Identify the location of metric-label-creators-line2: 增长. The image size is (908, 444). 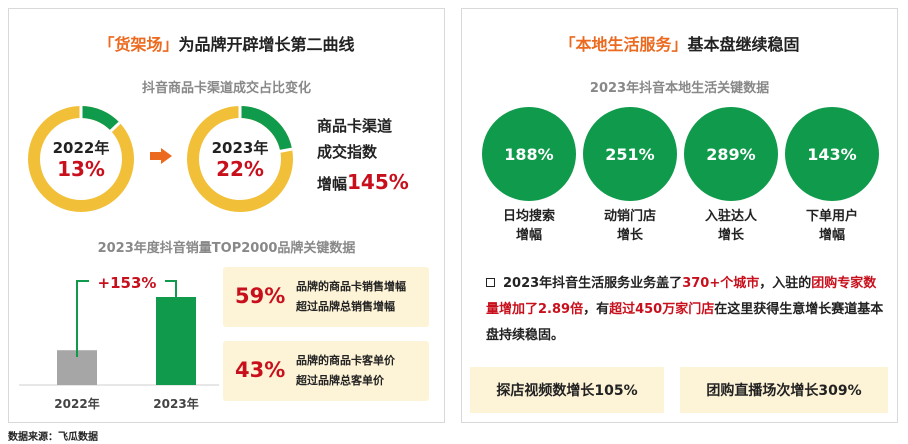
(730, 235).